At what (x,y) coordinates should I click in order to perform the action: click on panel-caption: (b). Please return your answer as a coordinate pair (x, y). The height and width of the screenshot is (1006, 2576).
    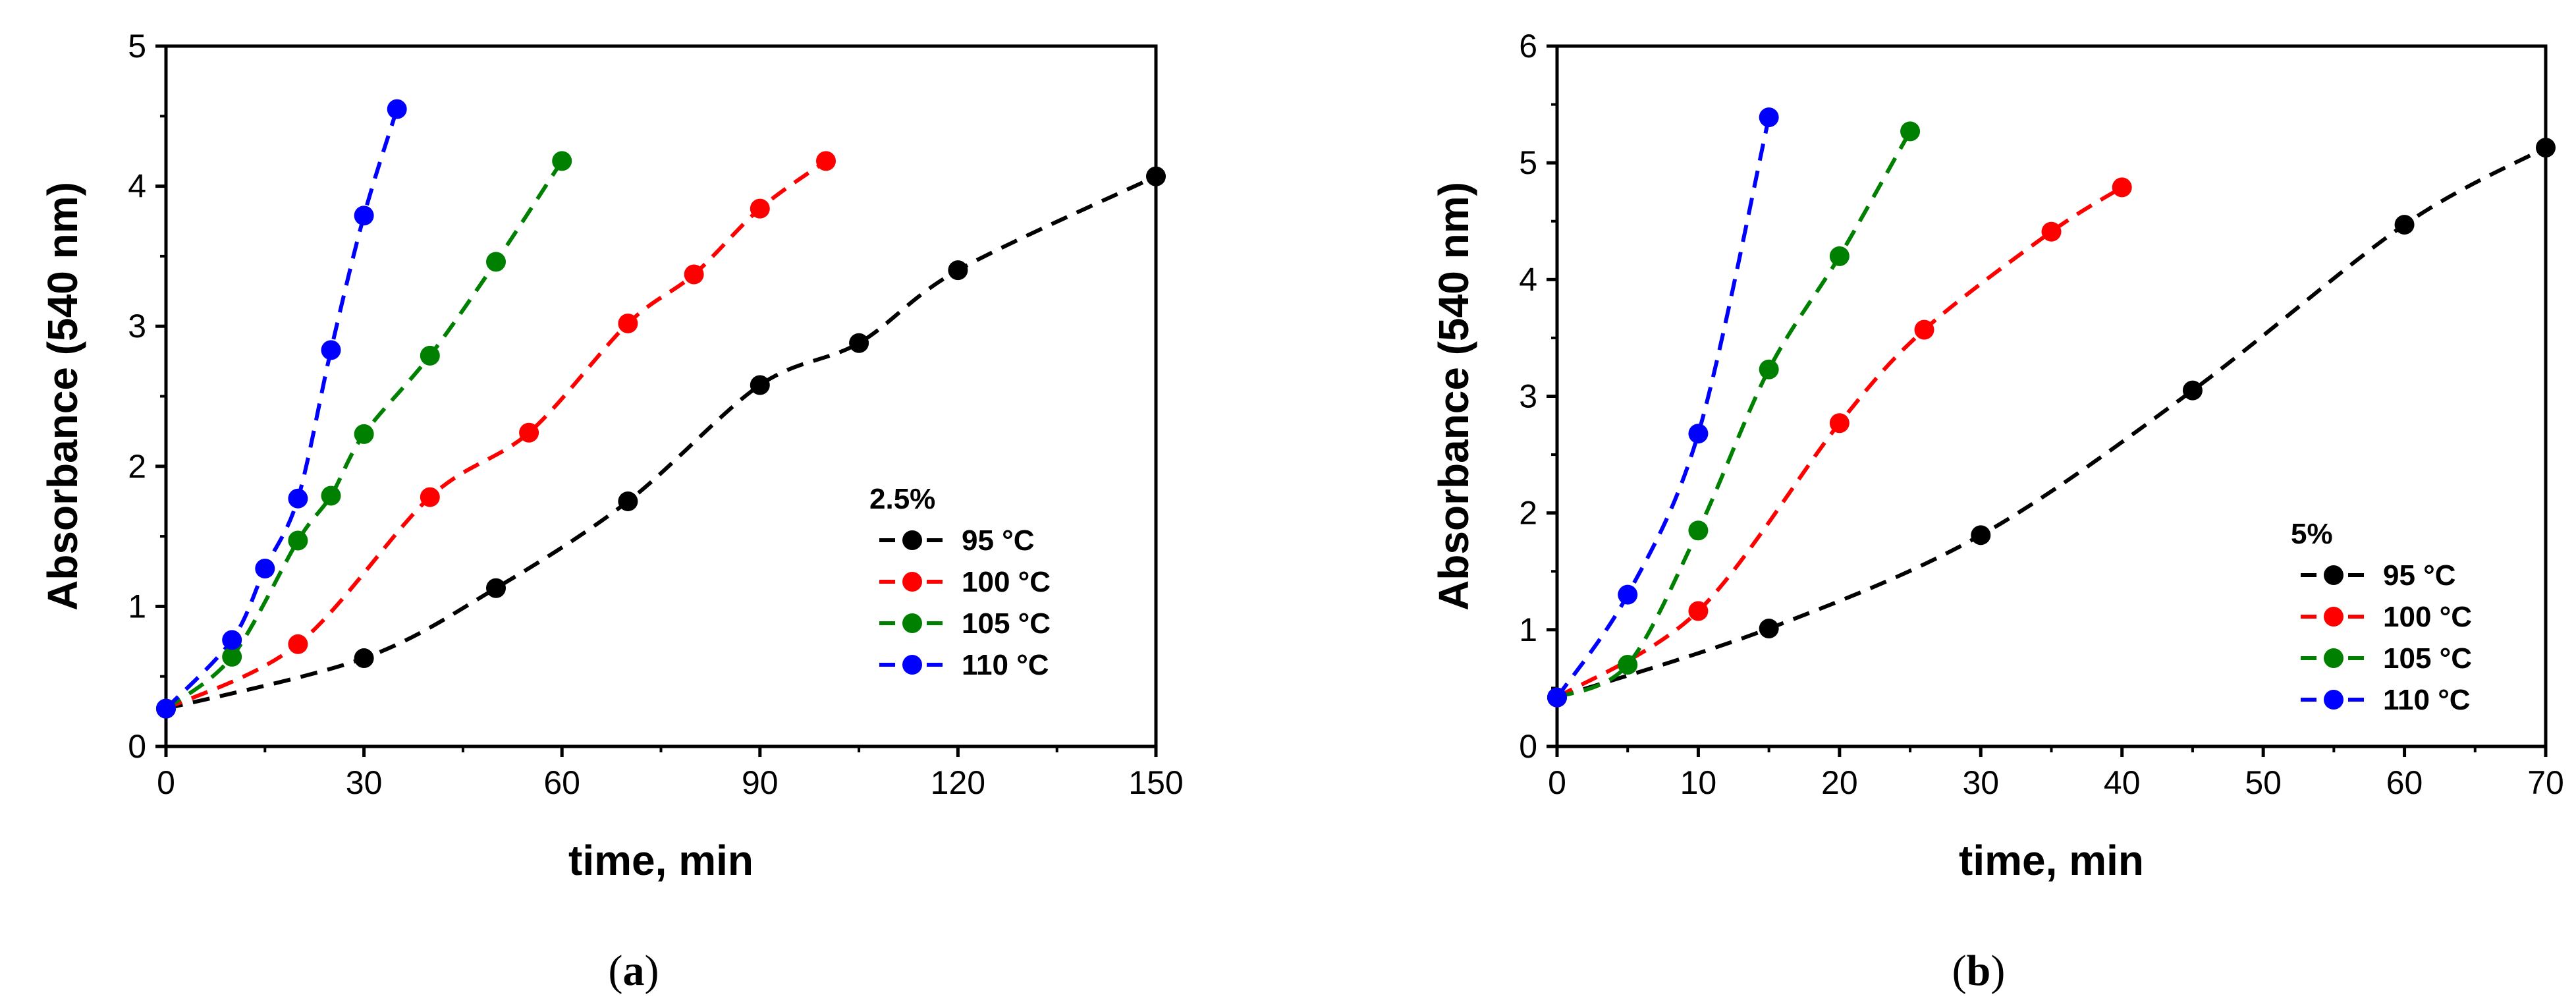
    Looking at the image, I should click on (1979, 971).